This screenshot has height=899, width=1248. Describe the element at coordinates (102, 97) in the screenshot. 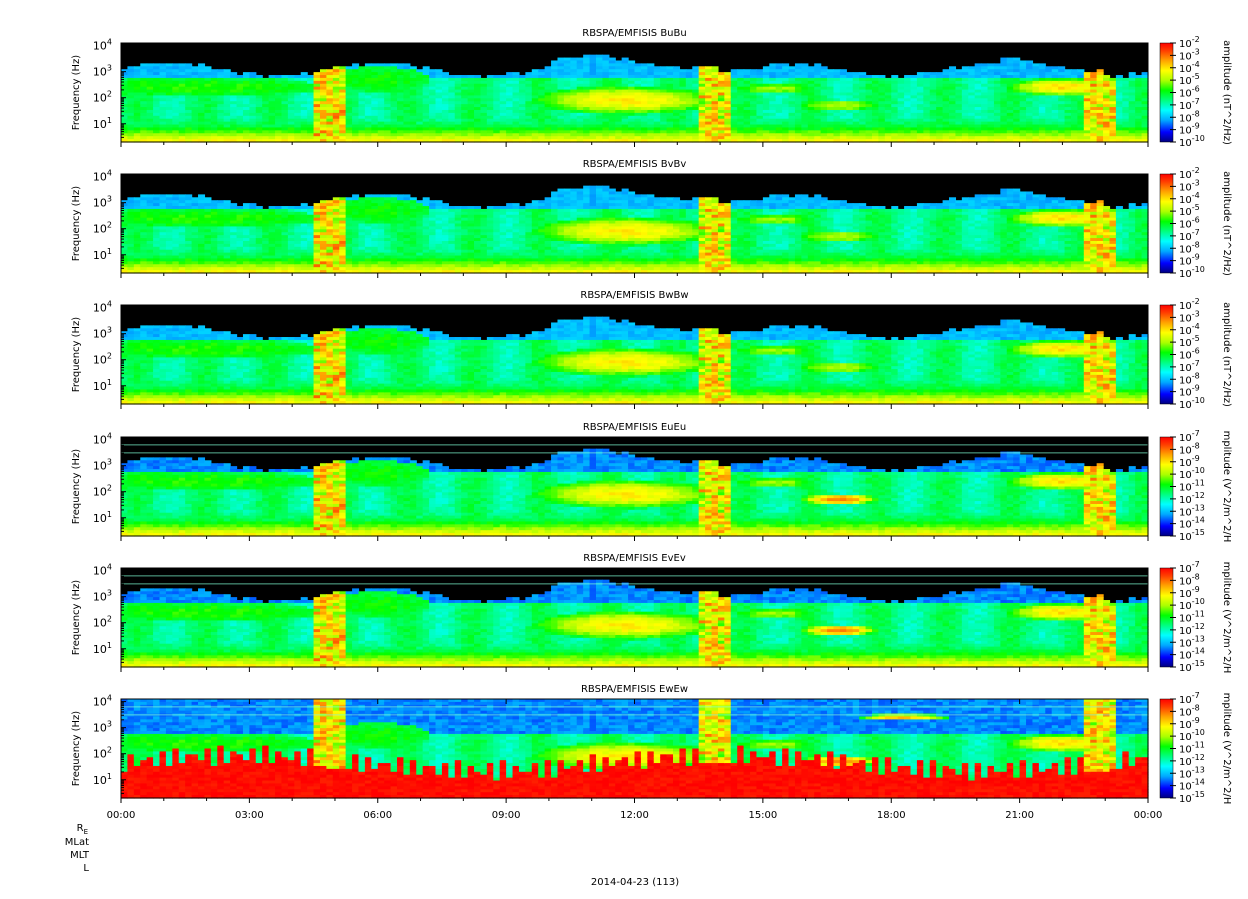

I see `y-tick-label: 10²` at that location.